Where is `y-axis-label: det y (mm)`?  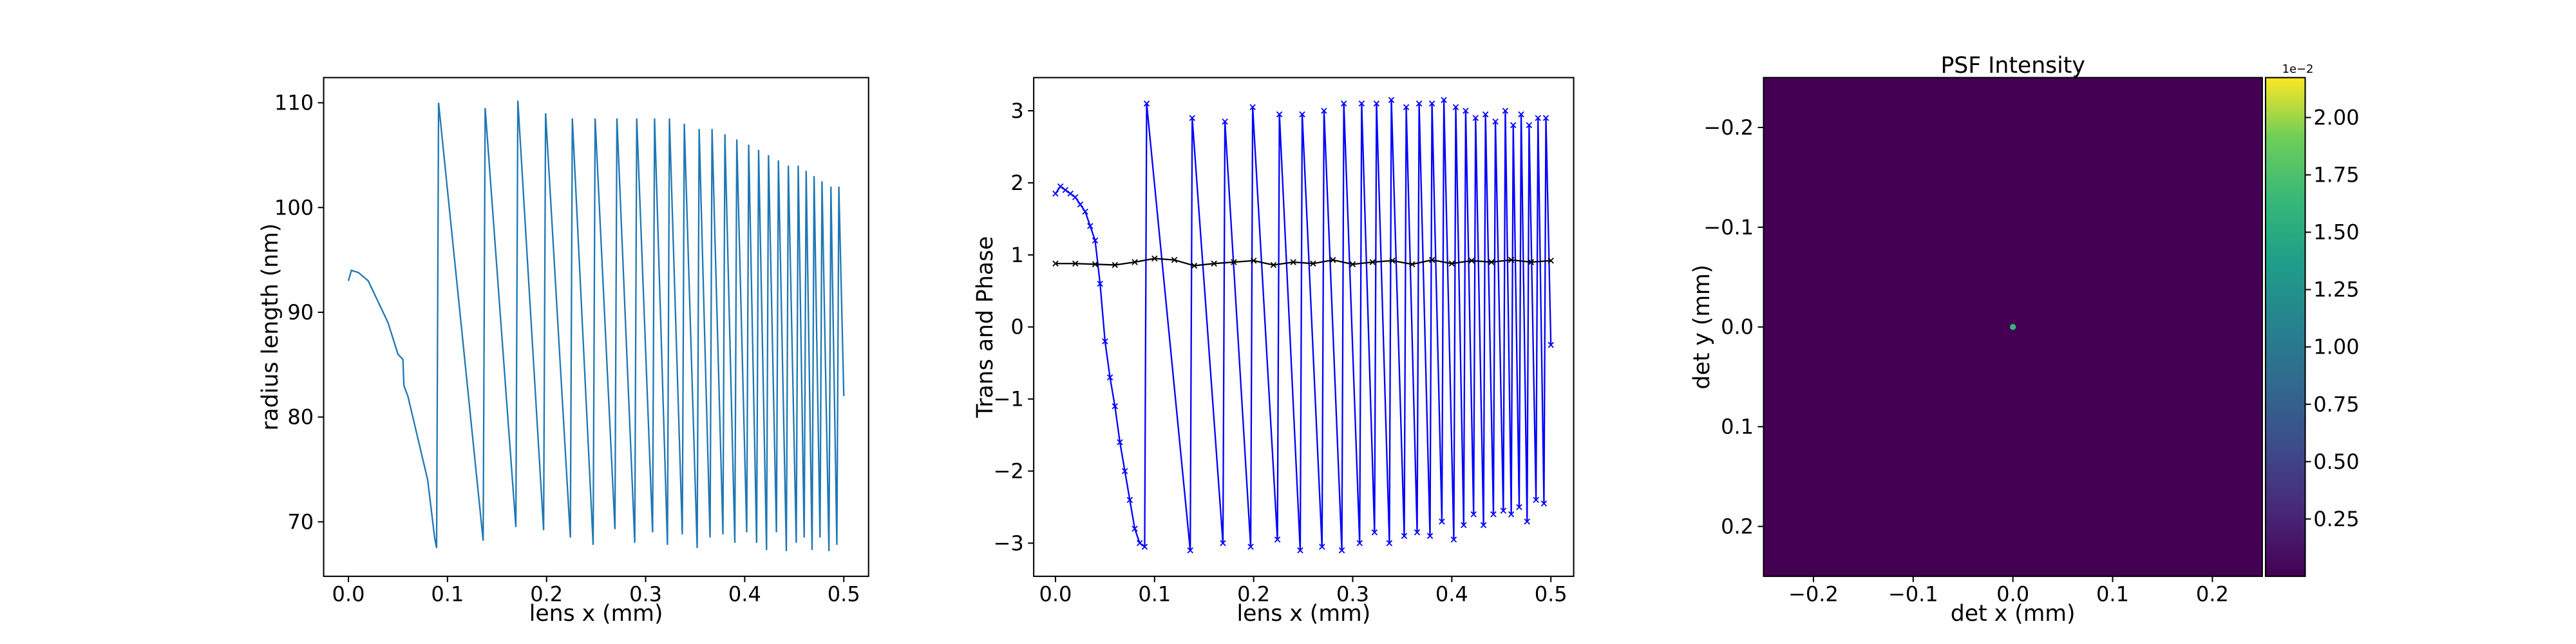
y-axis-label: det y (mm) is located at coordinates (1702, 327).